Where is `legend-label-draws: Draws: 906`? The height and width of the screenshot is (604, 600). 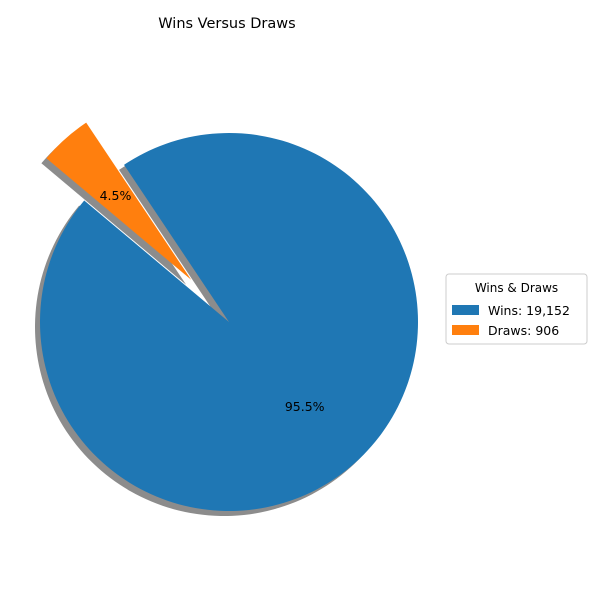
legend-label-draws: Draws: 906 is located at coordinates (523, 330).